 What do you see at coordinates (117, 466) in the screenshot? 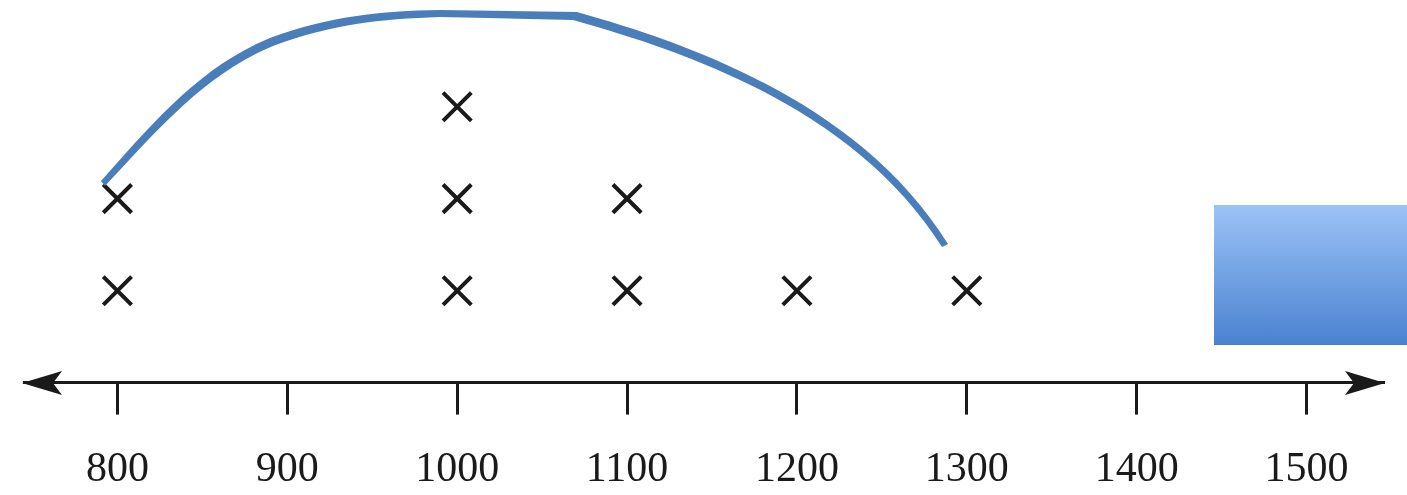
I see `x-tick-label: 800` at bounding box center [117, 466].